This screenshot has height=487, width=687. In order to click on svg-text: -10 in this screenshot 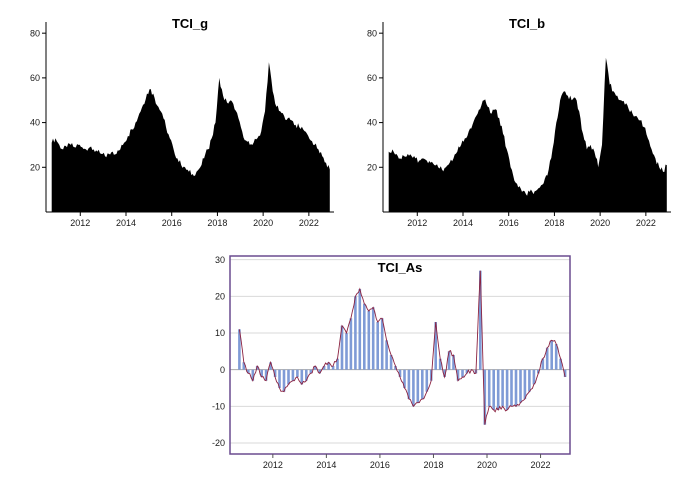, I will do `click(218, 406)`.